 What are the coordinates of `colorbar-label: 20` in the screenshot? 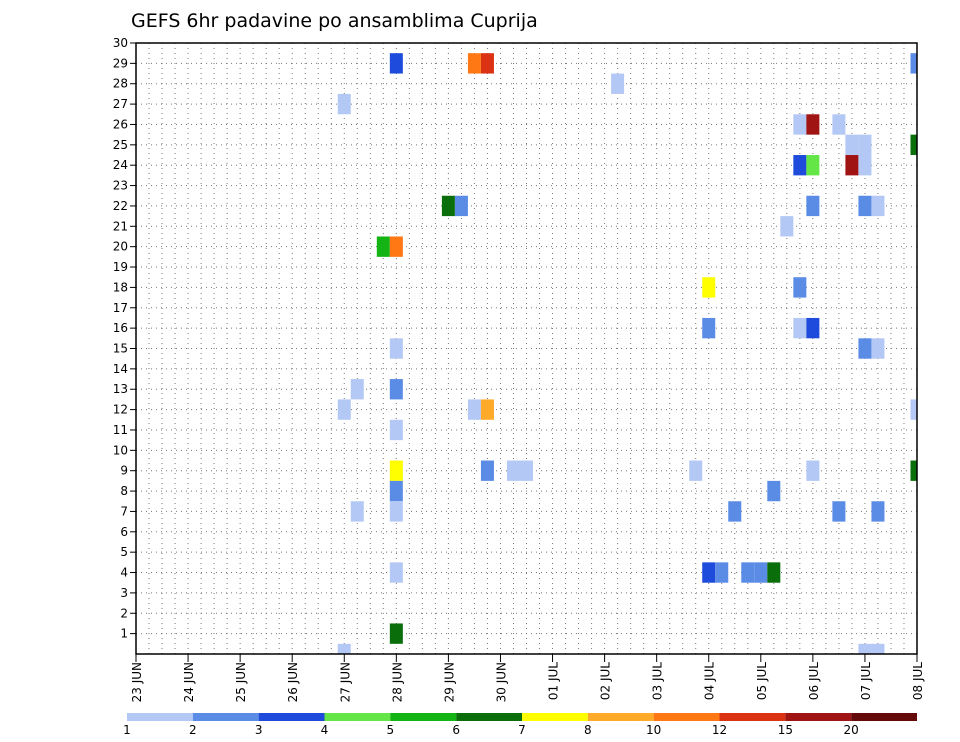 It's located at (851, 730).